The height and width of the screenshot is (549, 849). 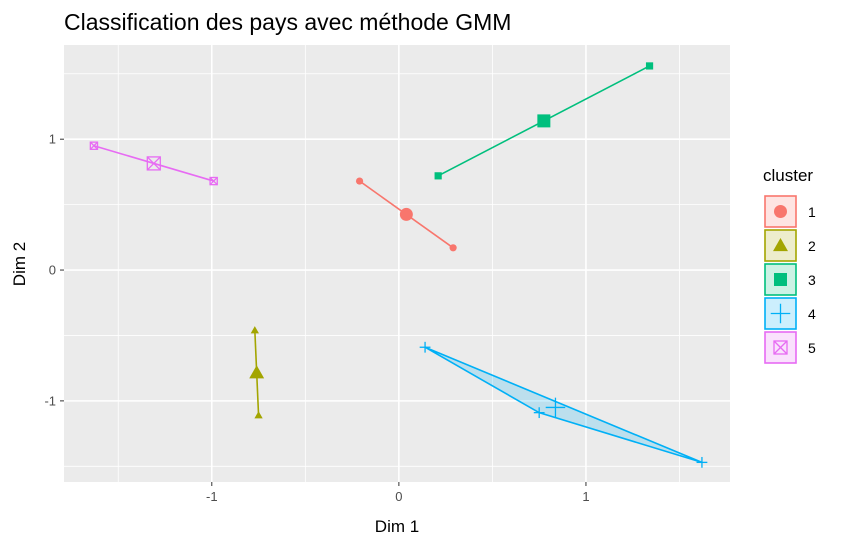 I want to click on cluster-4-hull, so click(x=563, y=405).